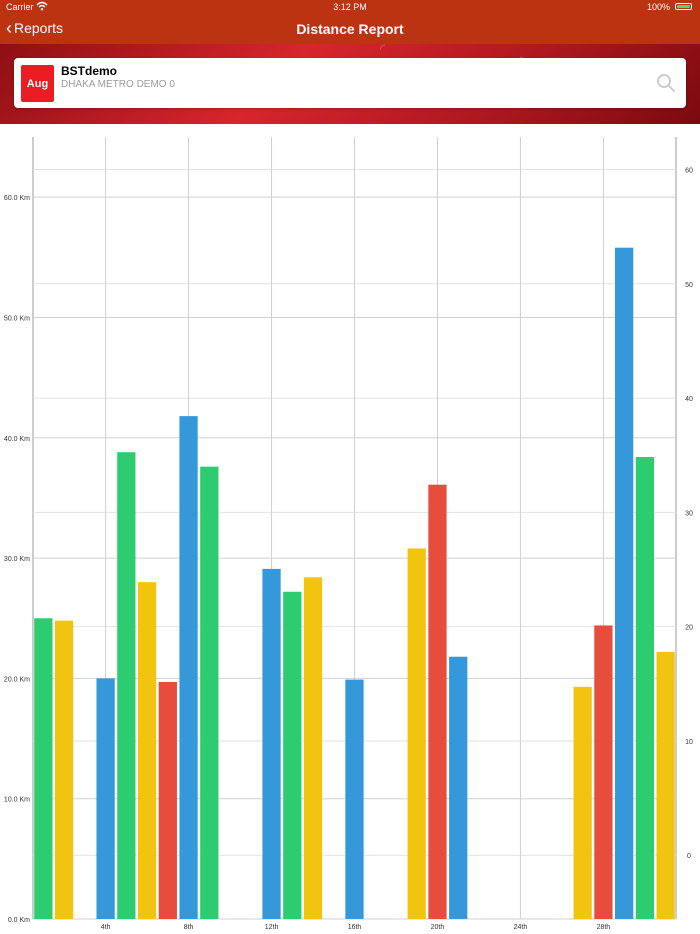  I want to click on x-tick-label: 28th, so click(604, 927).